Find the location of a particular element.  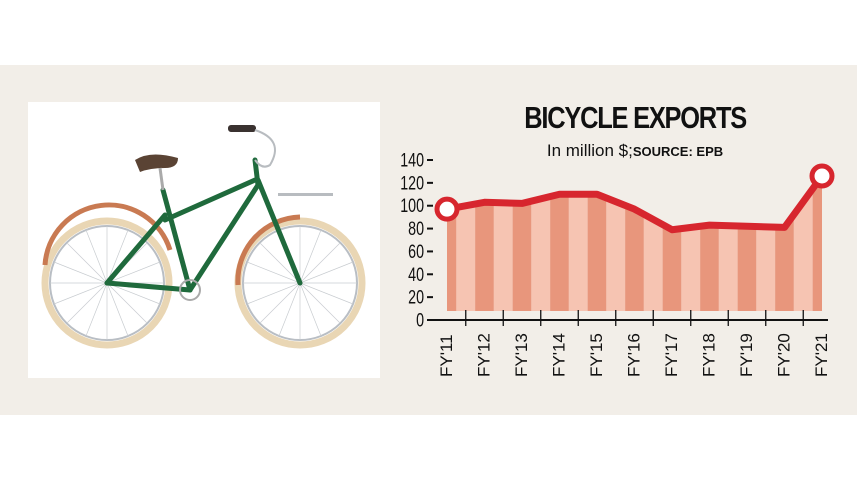

handlebar-grip is located at coordinates (242, 128).